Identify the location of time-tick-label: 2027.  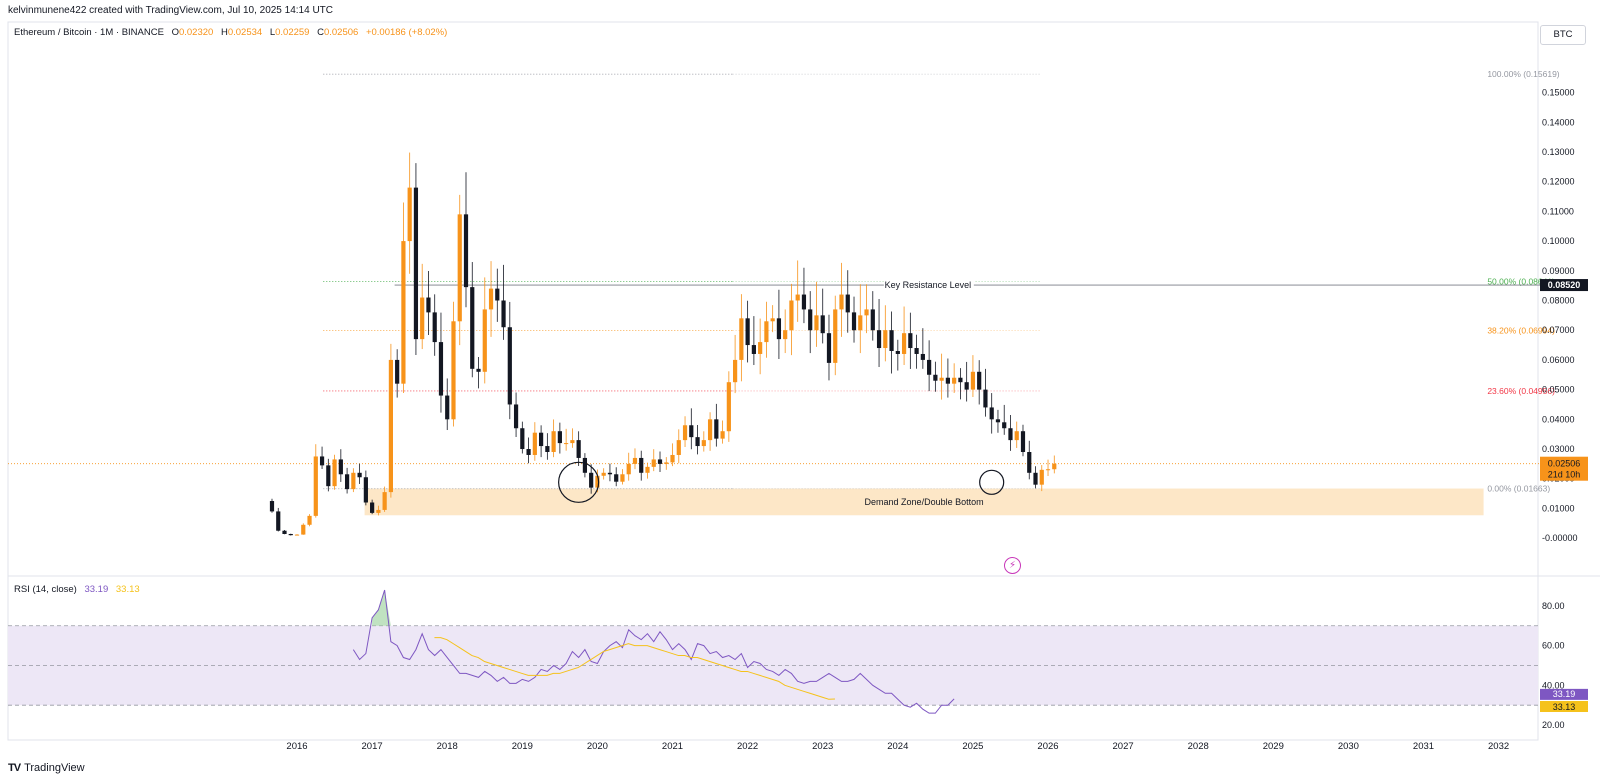
(1123, 746).